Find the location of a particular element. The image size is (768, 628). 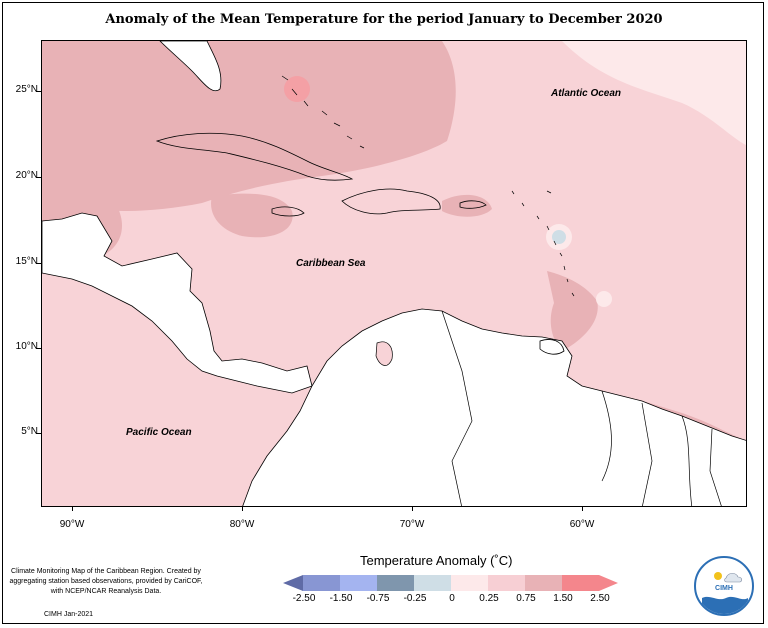

legend-tick-label: -1.50 is located at coordinates (341, 598).